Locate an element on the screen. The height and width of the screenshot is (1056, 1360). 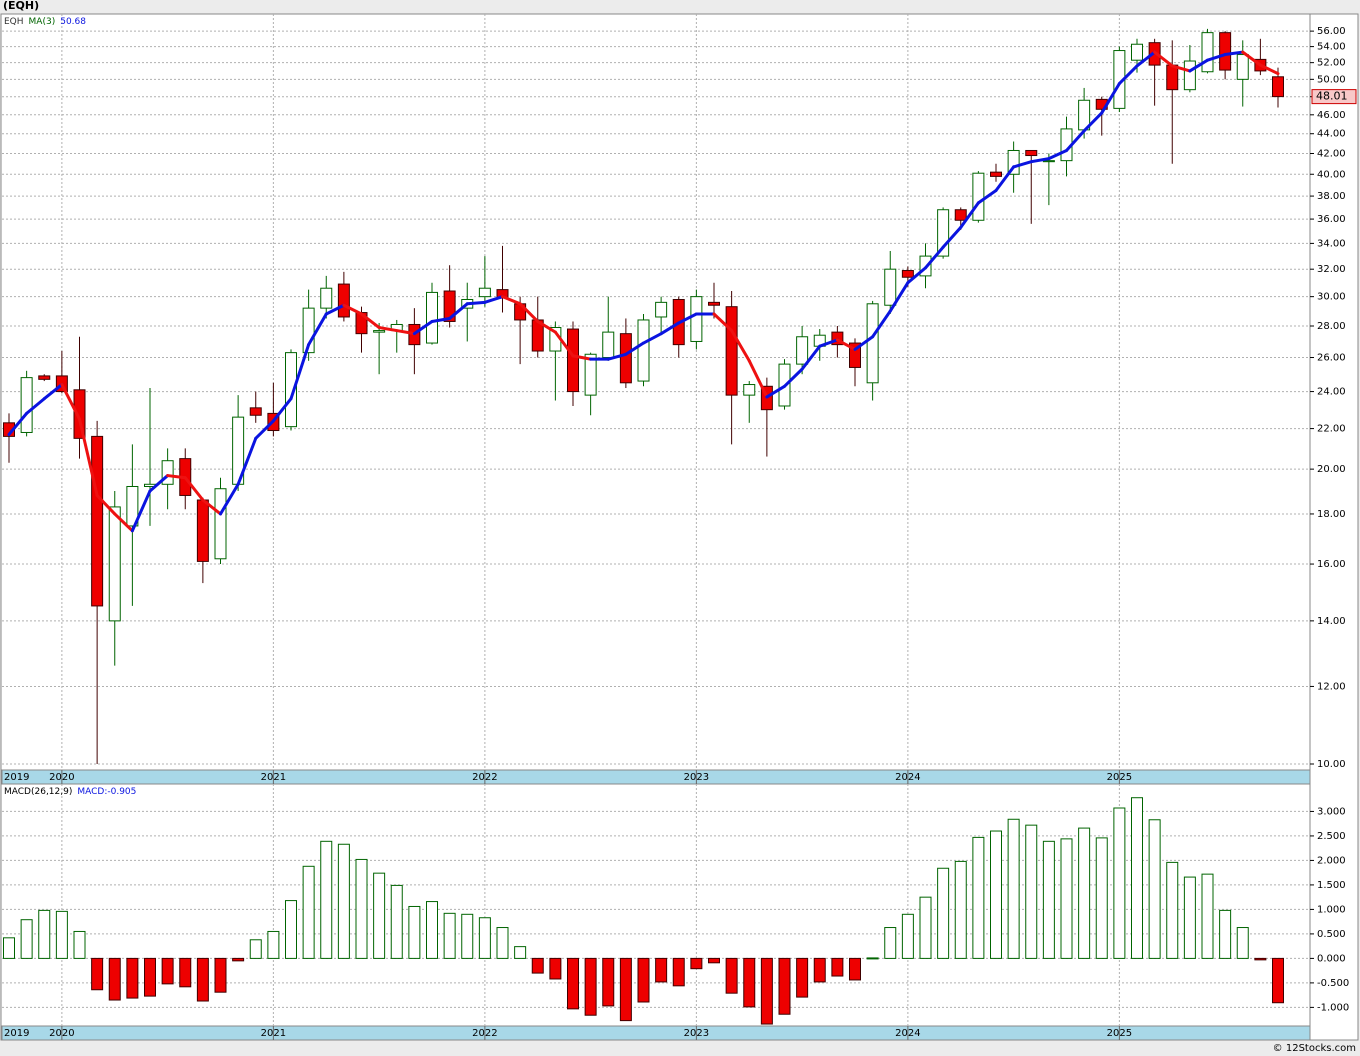
x-tick-label: 2022 is located at coordinates (484, 777).